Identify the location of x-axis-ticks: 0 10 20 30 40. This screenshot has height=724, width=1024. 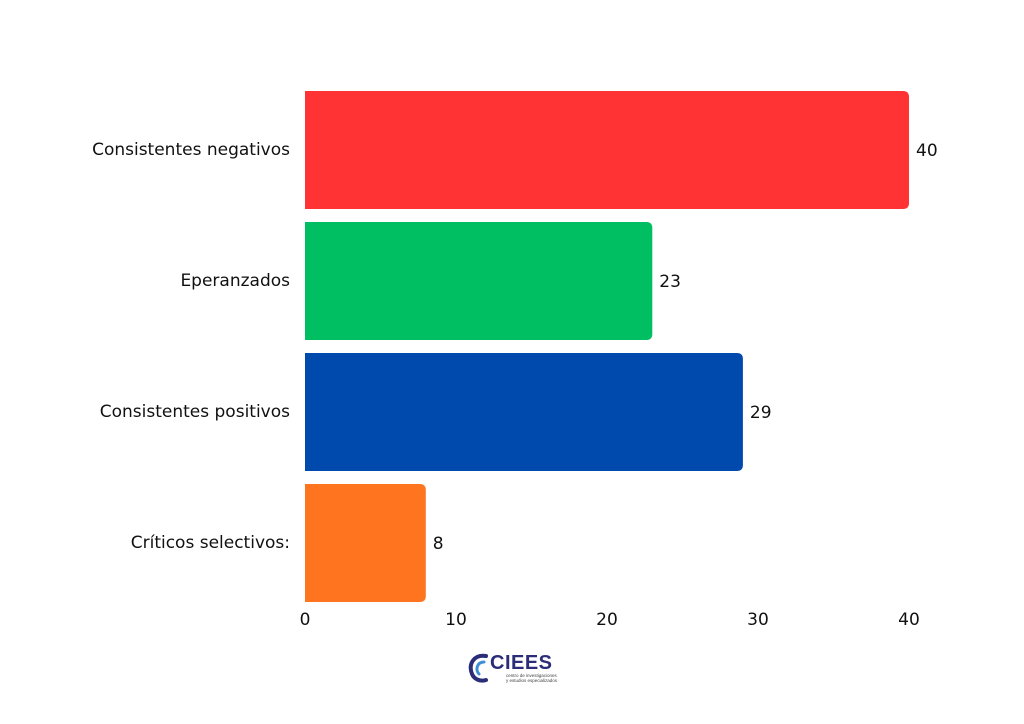
(610, 620).